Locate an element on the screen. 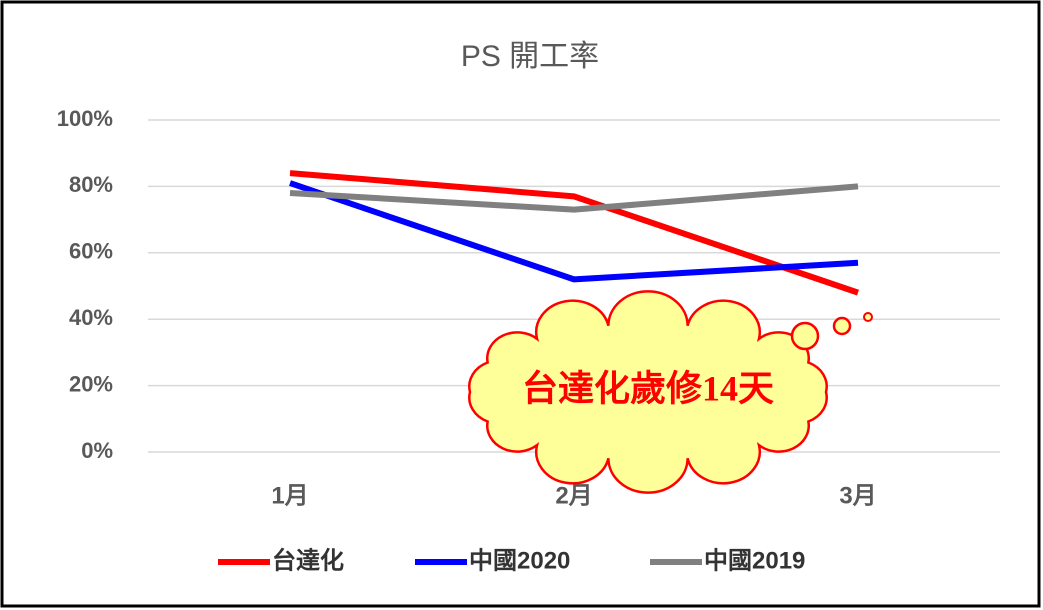 This screenshot has height=610, width=1043. legend-label: 中國2019 is located at coordinates (754, 560).